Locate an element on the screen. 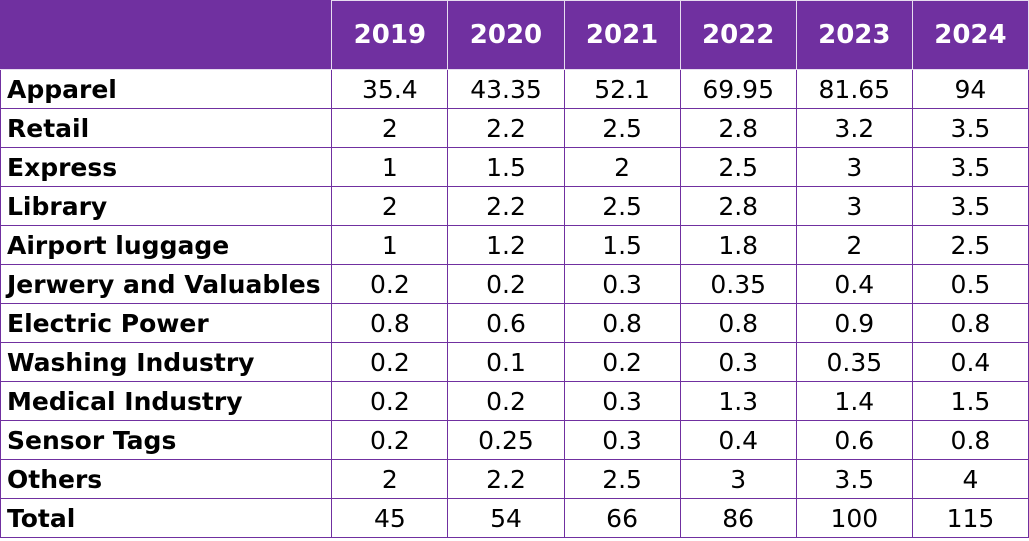 This screenshot has height=541, width=1029. table-row: Jerwery and Valuables 0.2 0.2 0.3 0.35 0.4 0.5 is located at coordinates (514, 284).